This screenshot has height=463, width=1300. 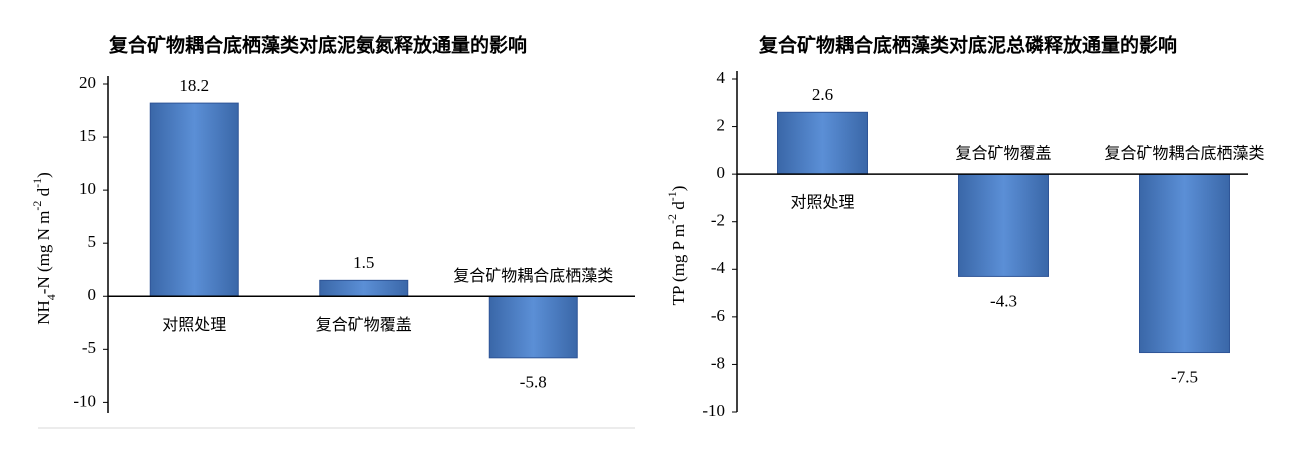 What do you see at coordinates (718, 267) in the screenshot?
I see `y-tick-label: -4` at bounding box center [718, 267].